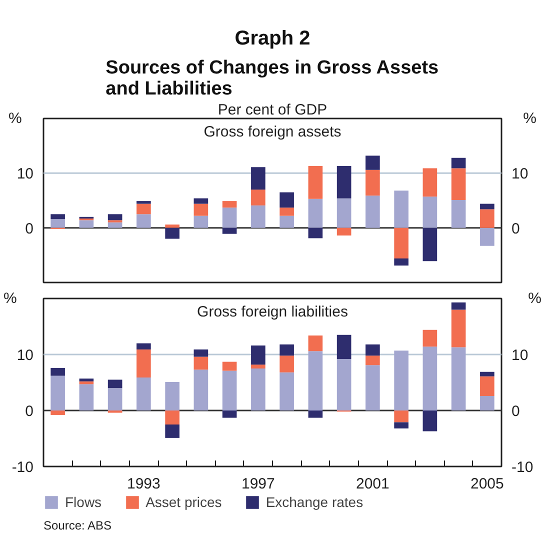 The height and width of the screenshot is (538, 544). I want to click on y-tick-label: 10, so click(25, 174).